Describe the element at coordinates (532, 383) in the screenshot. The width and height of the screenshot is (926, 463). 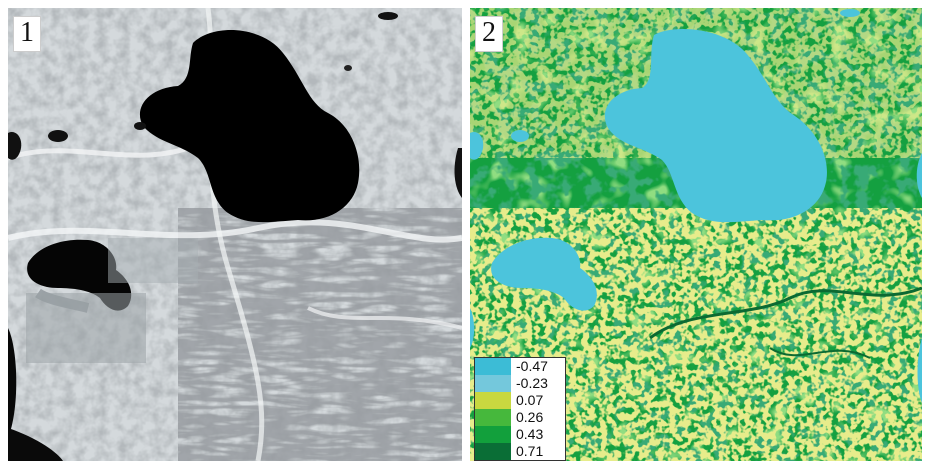
I see `legend-label: -0.23` at that location.